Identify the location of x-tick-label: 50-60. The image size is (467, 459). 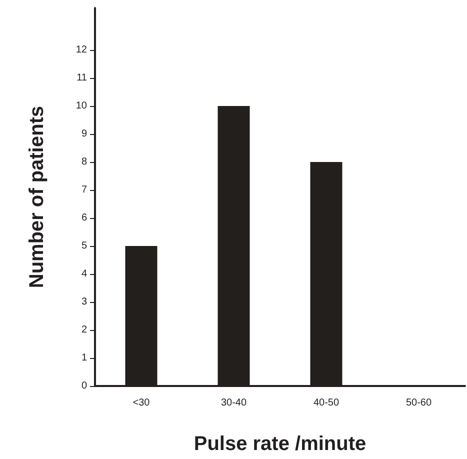
(419, 403).